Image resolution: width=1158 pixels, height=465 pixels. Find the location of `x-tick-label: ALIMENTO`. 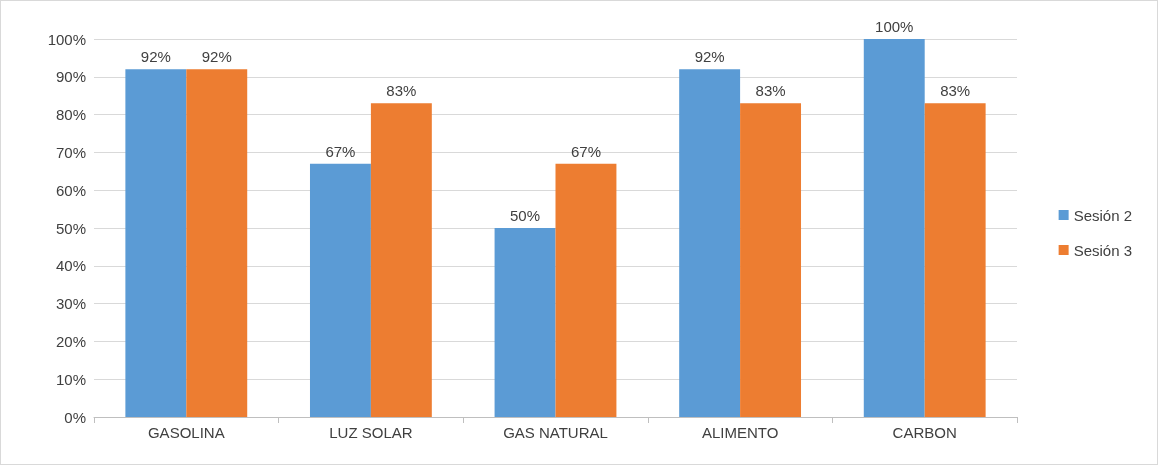

x-tick-label: ALIMENTO is located at coordinates (740, 432).